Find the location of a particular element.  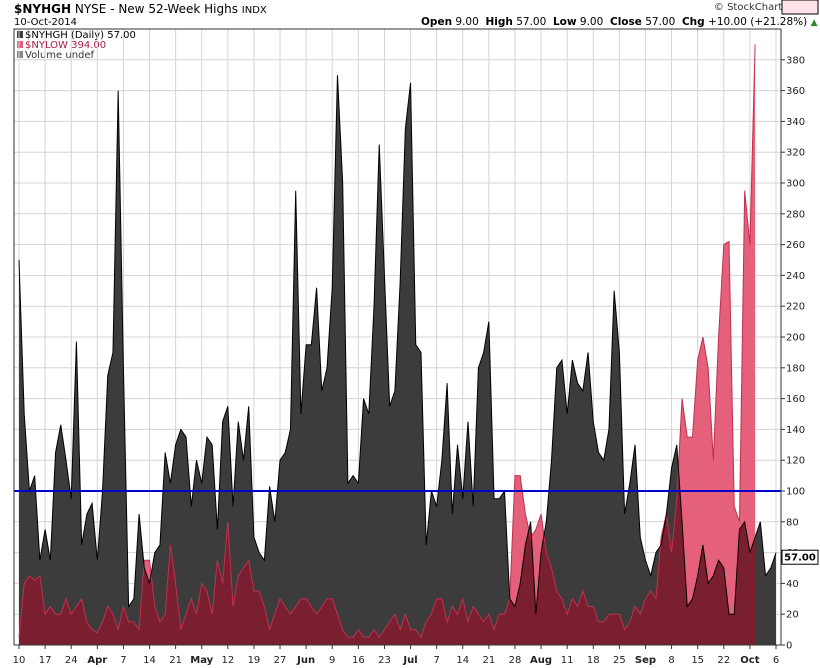

y-tick-label: 360 is located at coordinates (795, 91).